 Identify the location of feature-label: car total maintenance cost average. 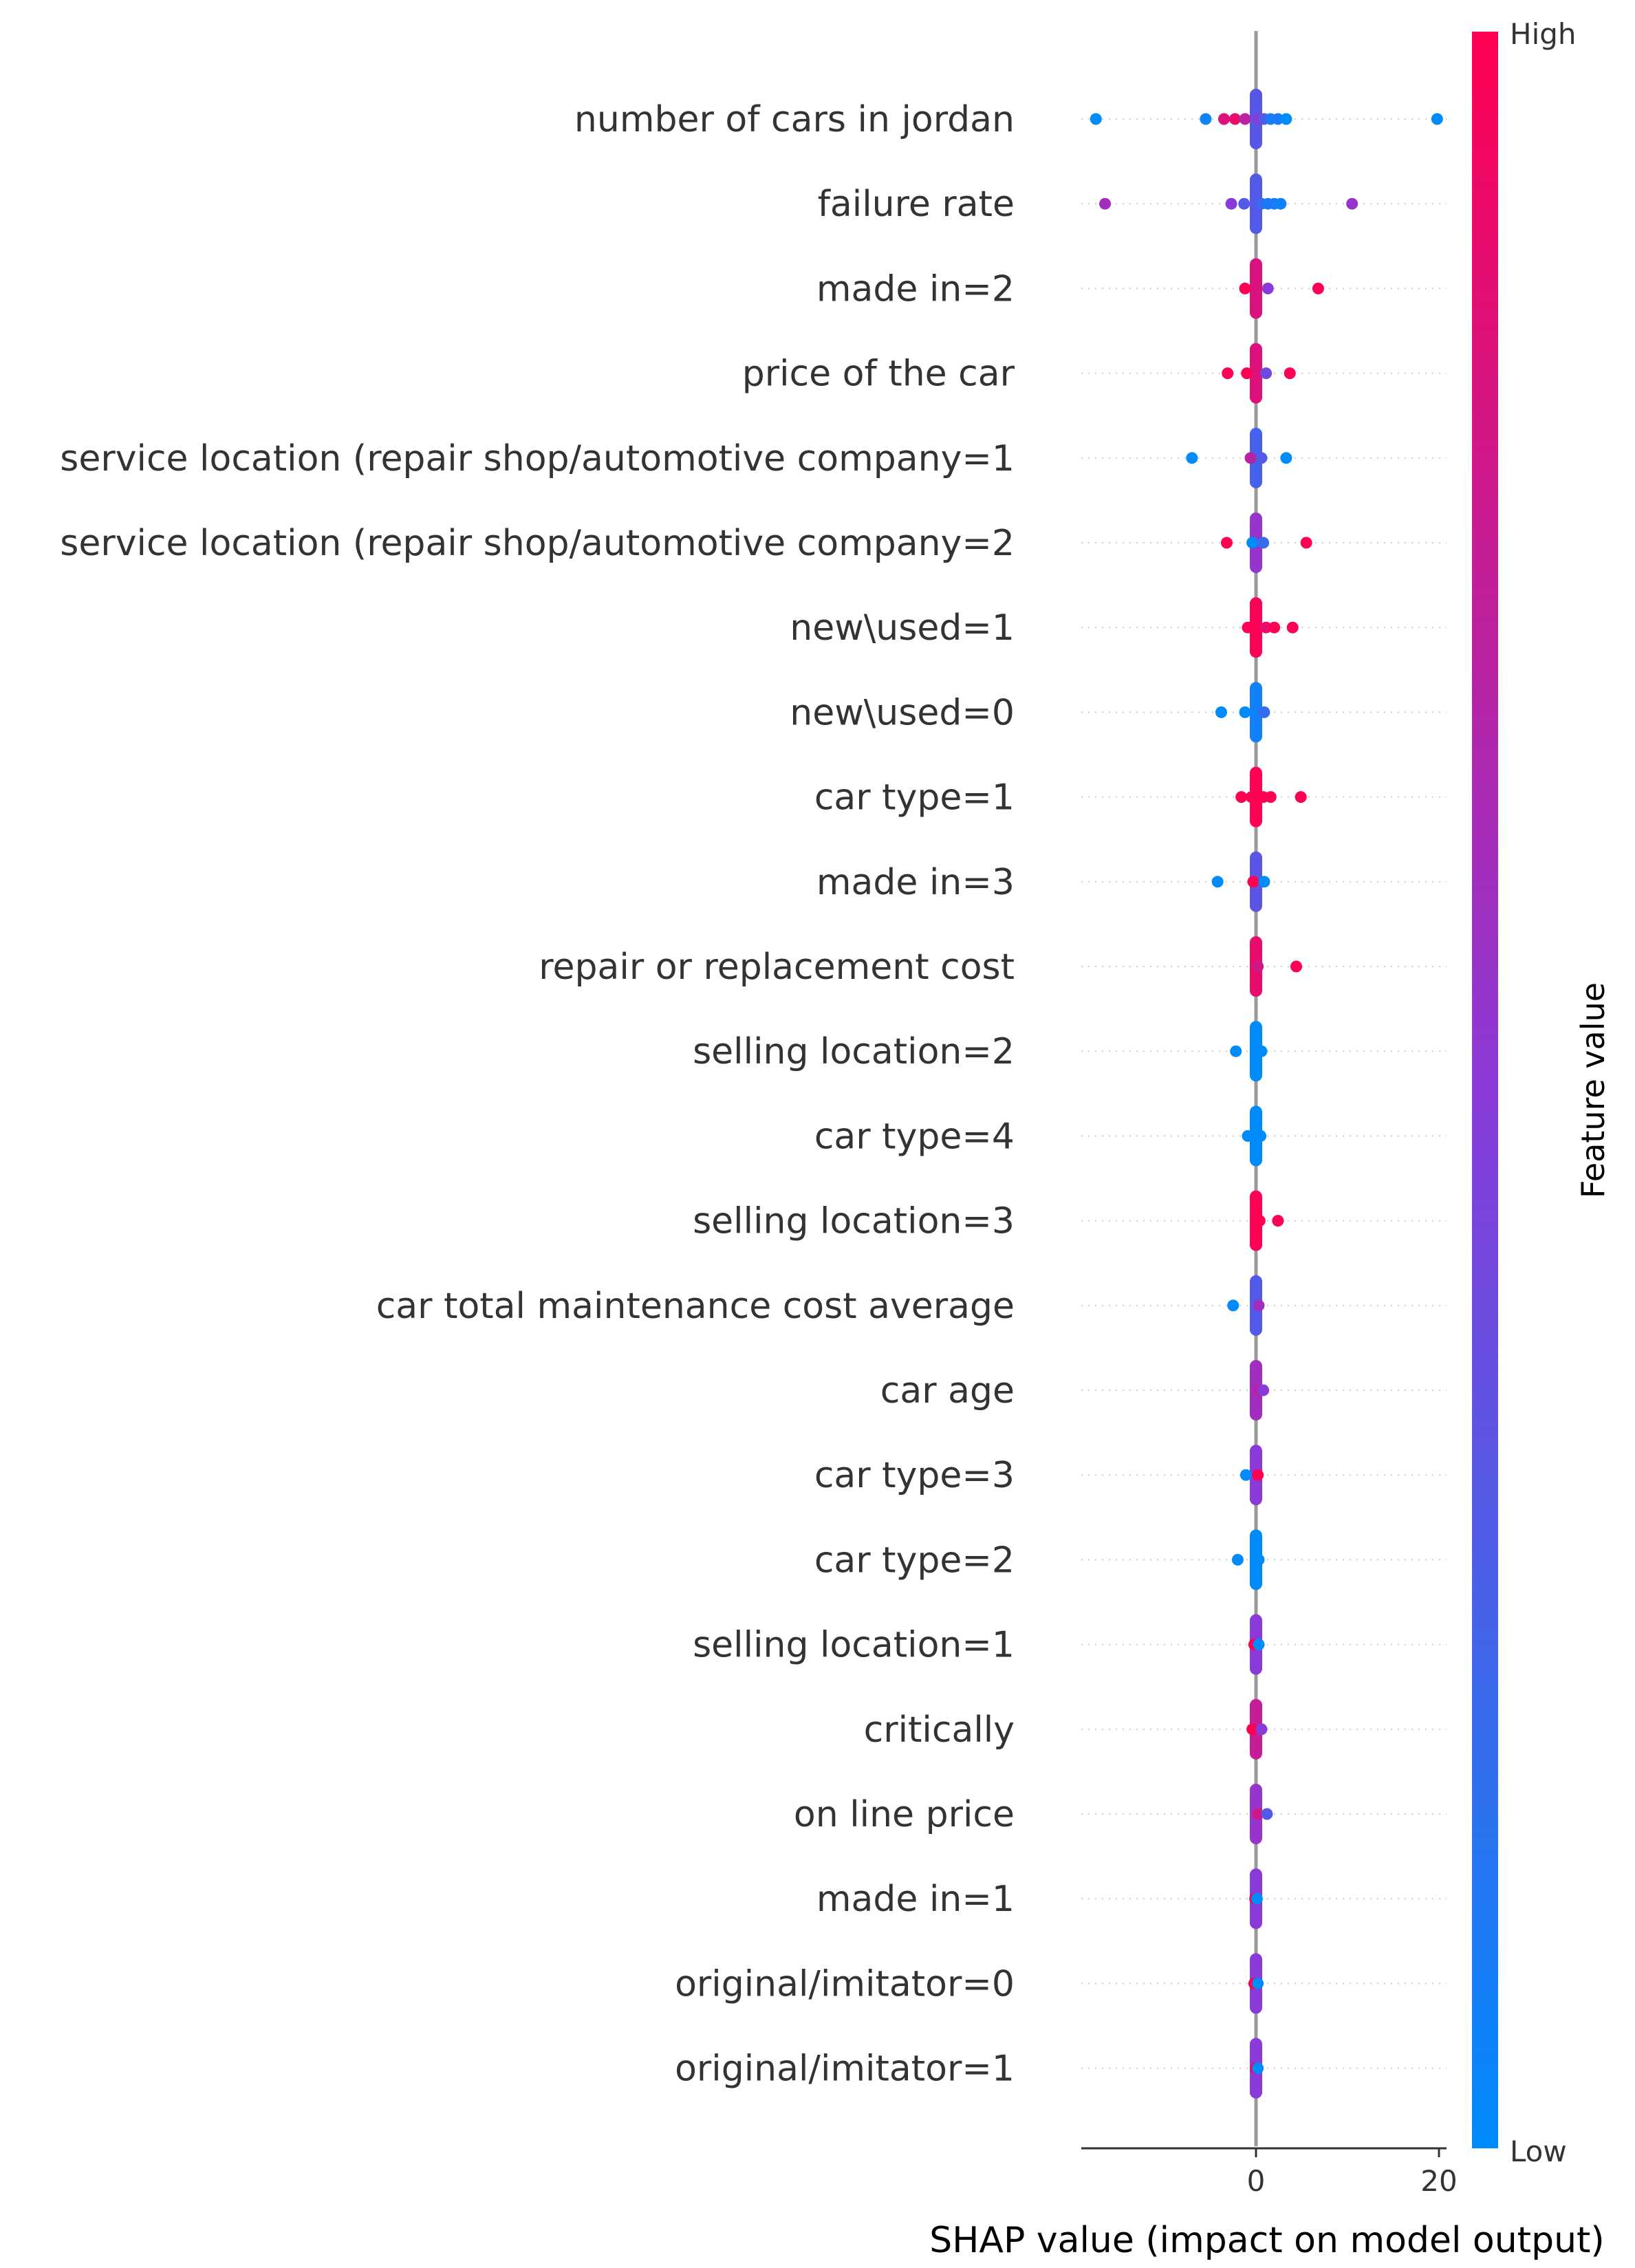
(695, 1306).